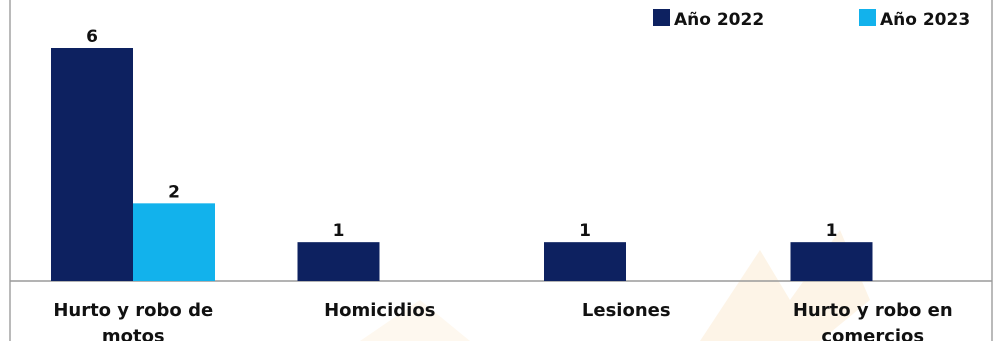 Image resolution: width=1002 pixels, height=345 pixels. Describe the element at coordinates (811, 19) in the screenshot. I see `legend: Año 2022 Año 2023` at that location.